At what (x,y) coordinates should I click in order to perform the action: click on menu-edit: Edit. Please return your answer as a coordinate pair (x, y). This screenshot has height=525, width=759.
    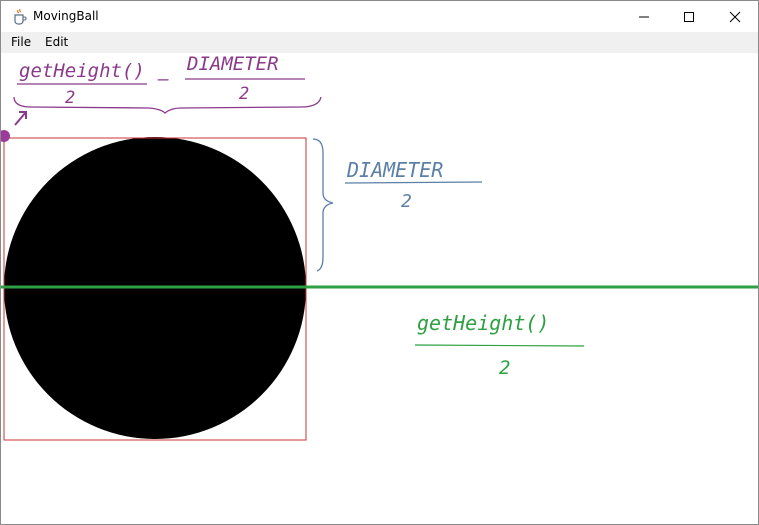
    Looking at the image, I should click on (57, 42).